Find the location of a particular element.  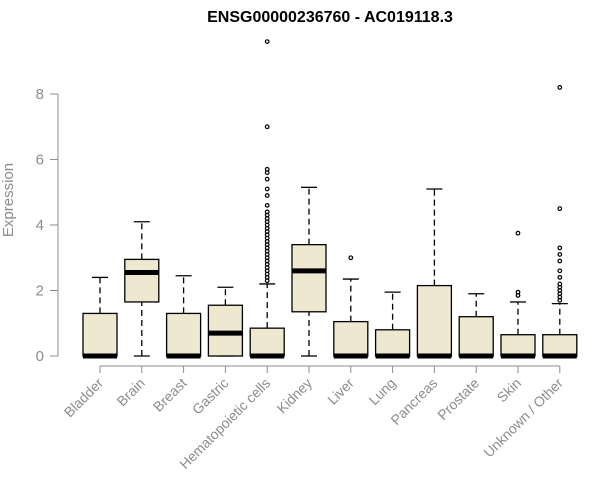

x-tick-label: Bladder is located at coordinates (84, 398).